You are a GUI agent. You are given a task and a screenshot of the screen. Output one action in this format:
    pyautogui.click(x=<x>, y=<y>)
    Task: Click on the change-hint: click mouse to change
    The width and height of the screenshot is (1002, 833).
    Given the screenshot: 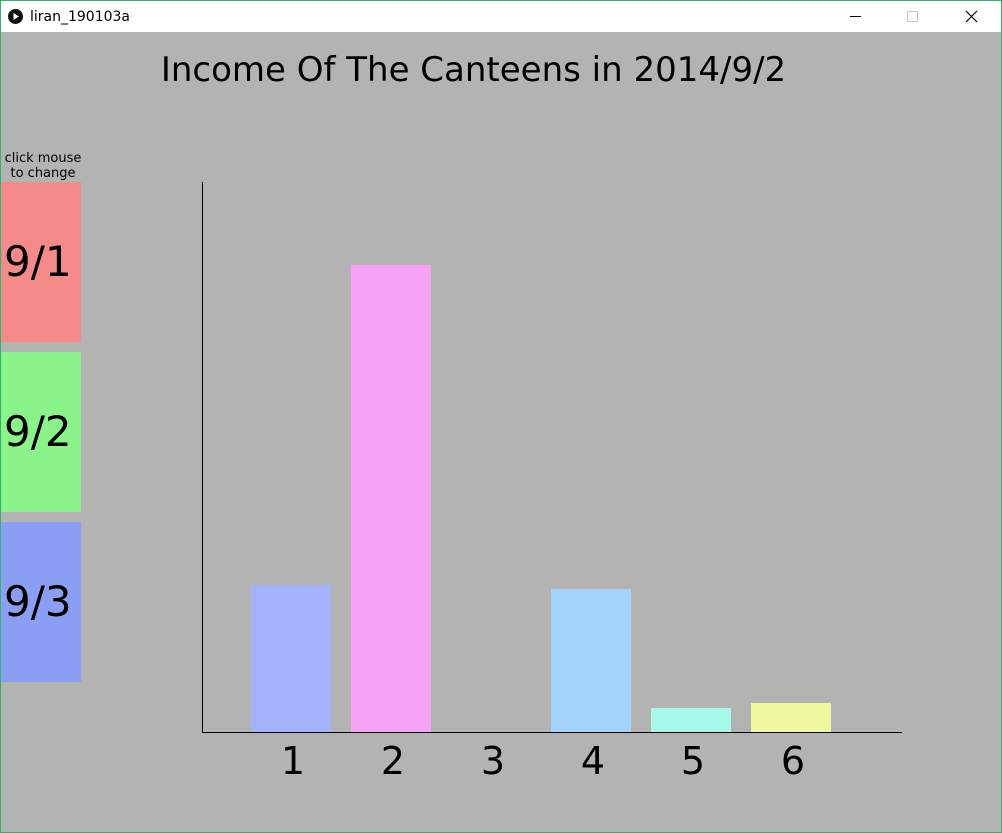 What is the action you would take?
    pyautogui.click(x=43, y=166)
    